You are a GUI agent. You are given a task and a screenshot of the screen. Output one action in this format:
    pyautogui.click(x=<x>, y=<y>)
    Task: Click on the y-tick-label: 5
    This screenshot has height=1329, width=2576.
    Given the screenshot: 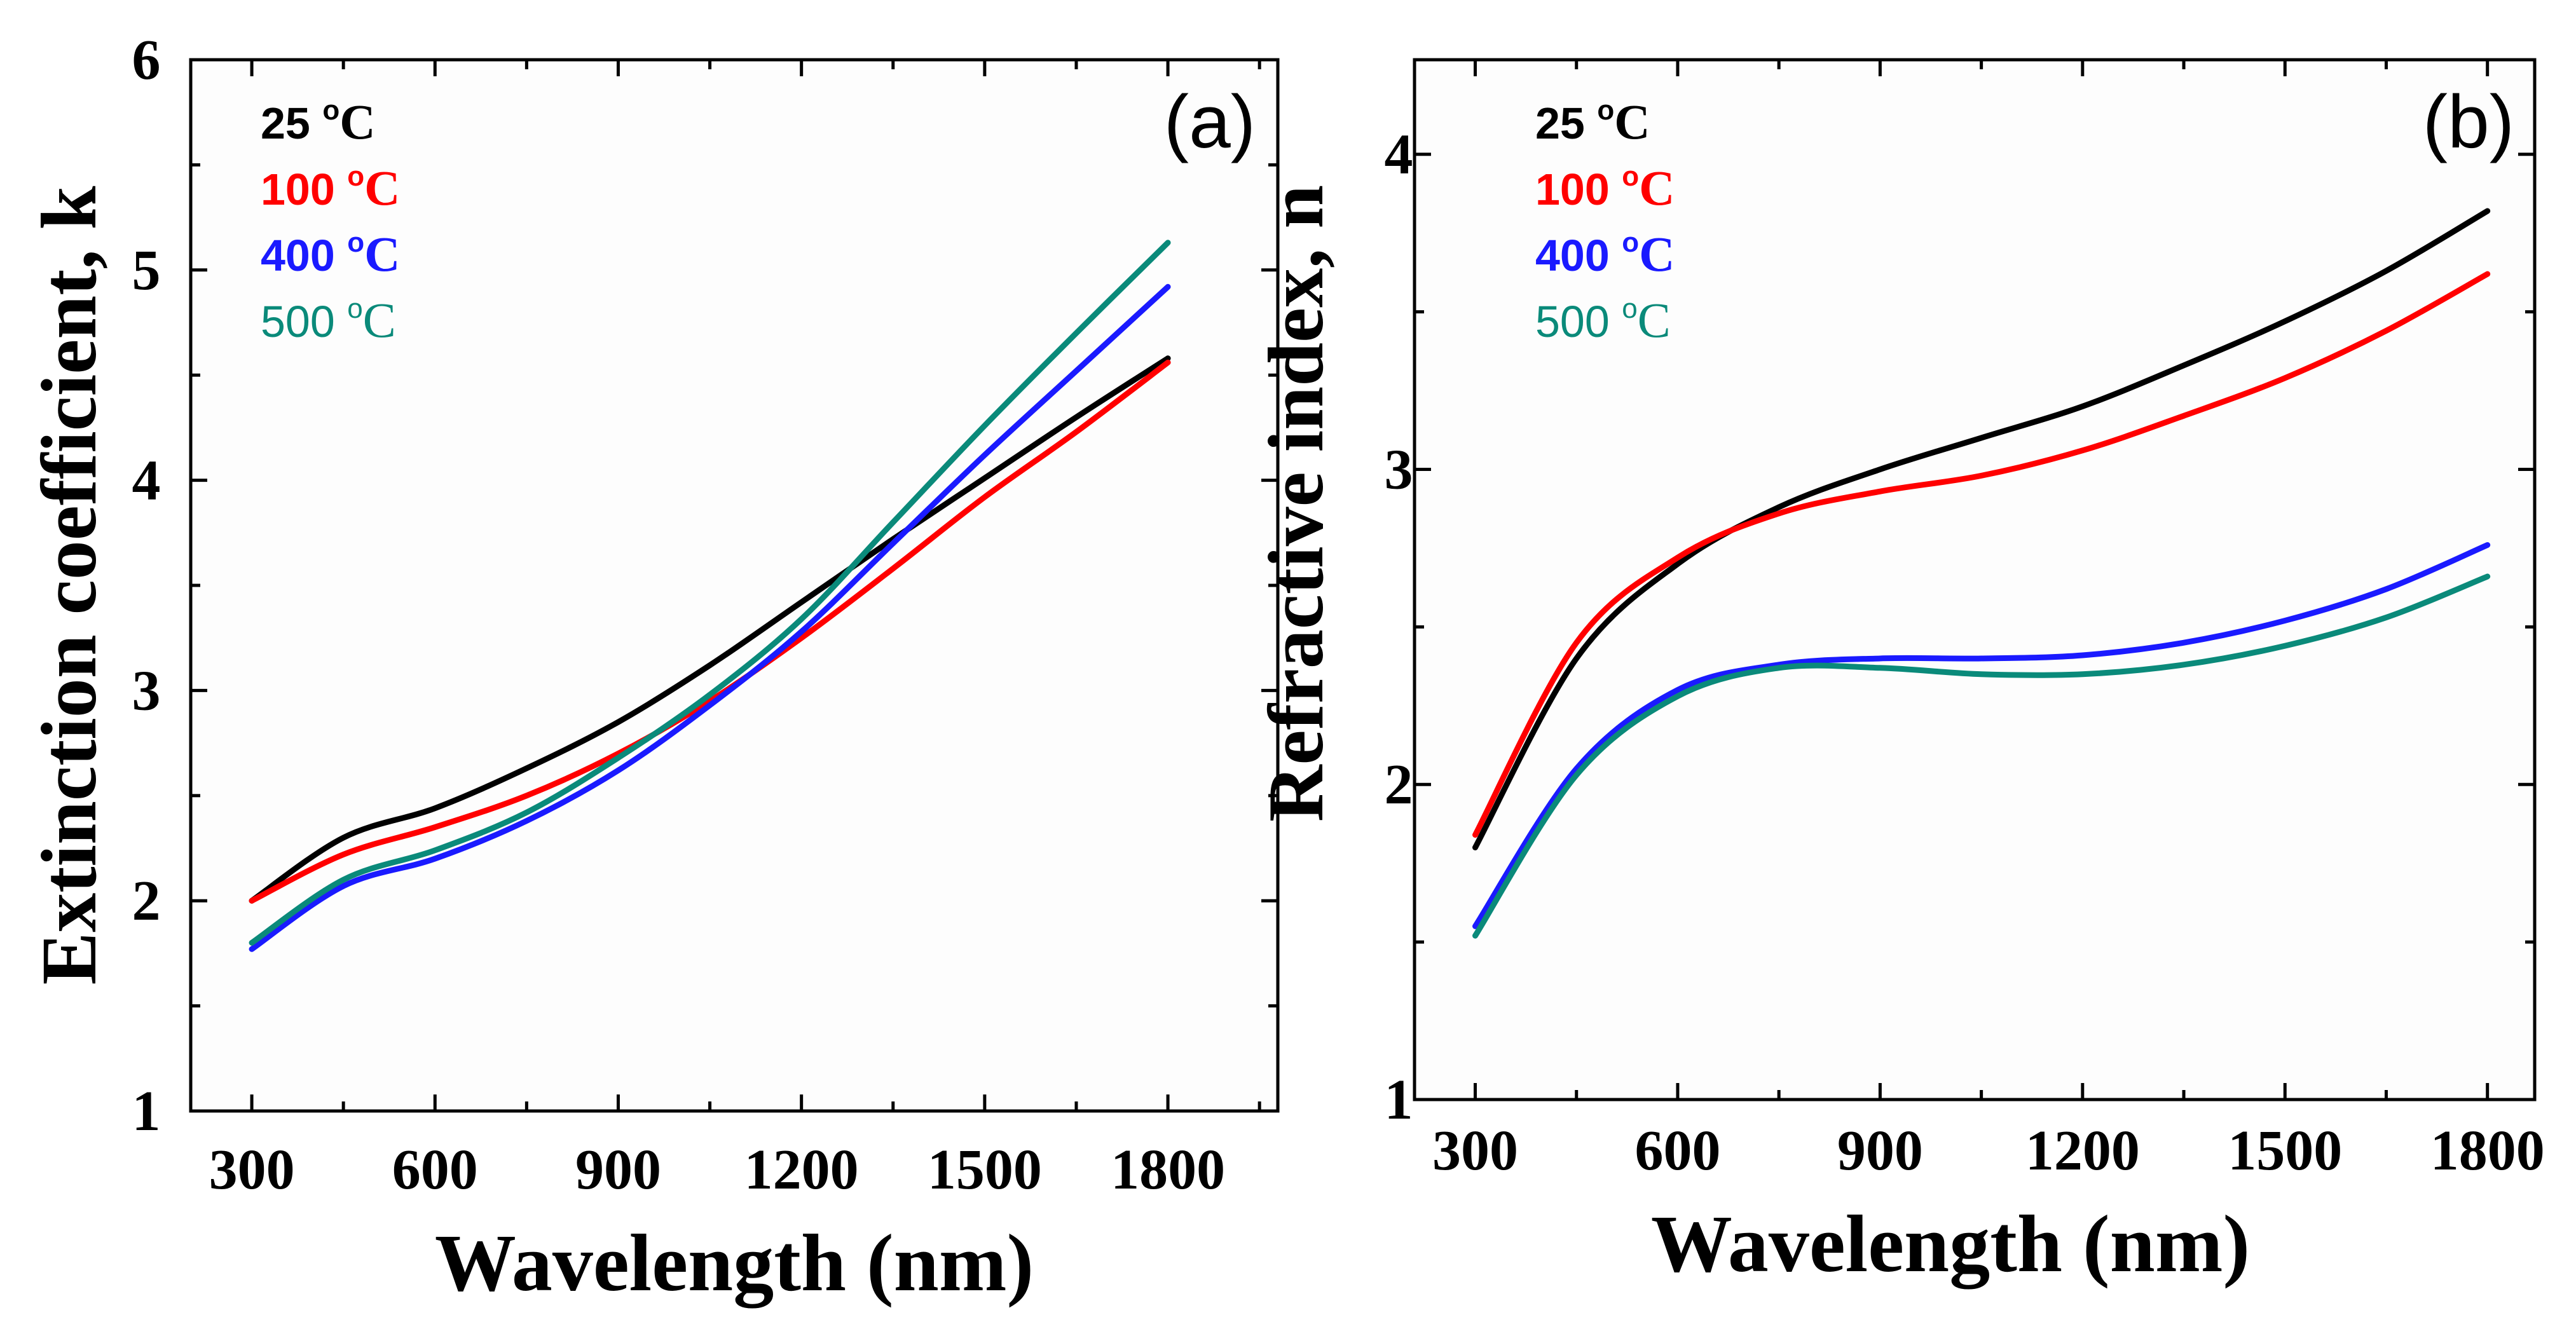 What is the action you would take?
    pyautogui.click(x=146, y=270)
    